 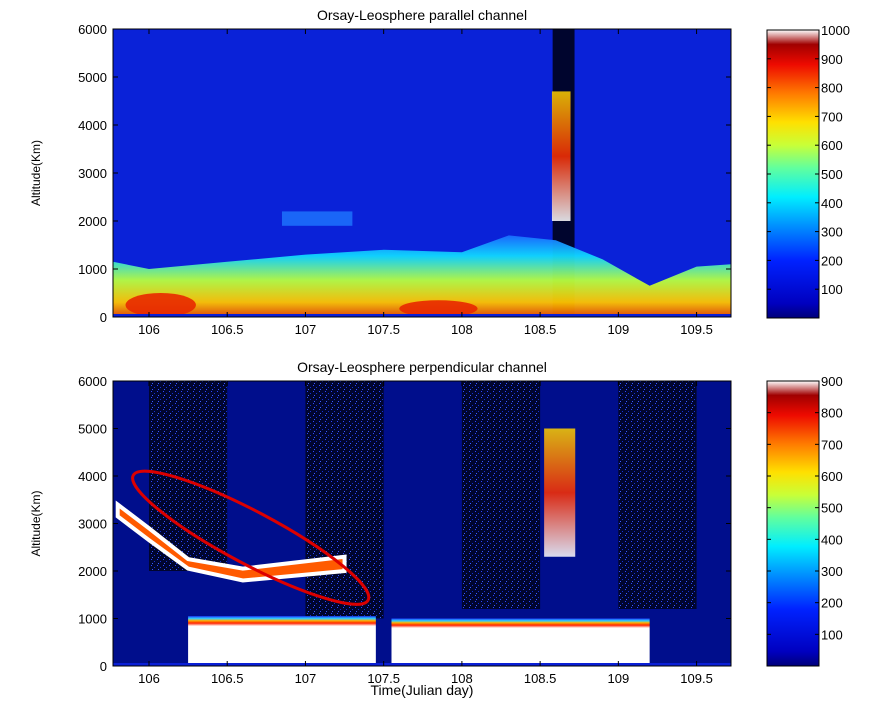 What do you see at coordinates (422, 690) in the screenshot?
I see `x-axis-label: Time(Julian day)` at bounding box center [422, 690].